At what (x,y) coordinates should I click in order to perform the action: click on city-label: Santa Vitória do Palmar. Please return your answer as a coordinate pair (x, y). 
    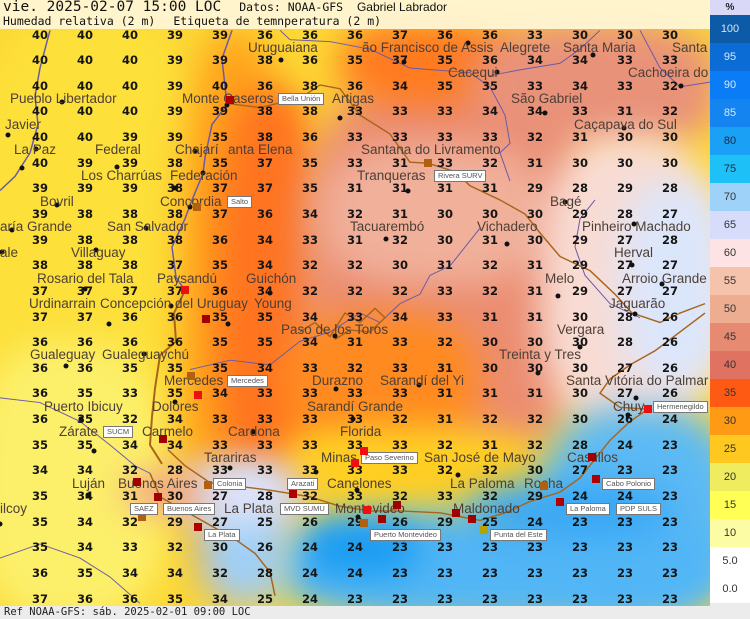
    Looking at the image, I should click on (637, 381).